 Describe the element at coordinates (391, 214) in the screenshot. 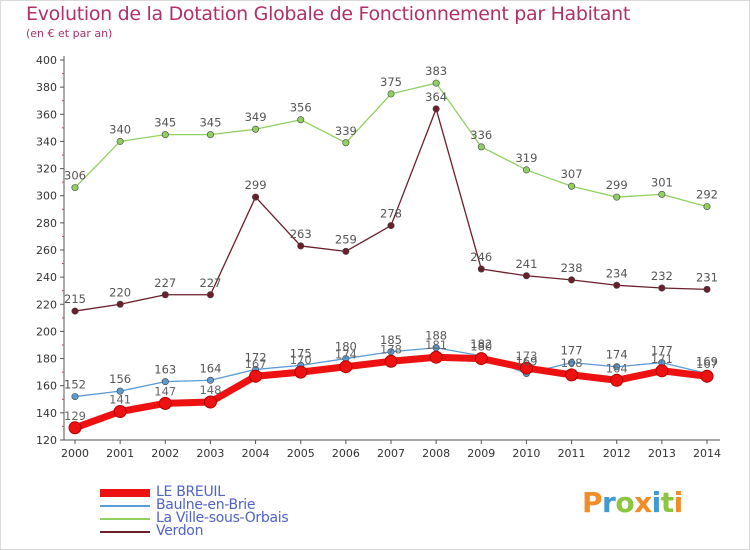

I see `data-label-verdon: 278` at that location.